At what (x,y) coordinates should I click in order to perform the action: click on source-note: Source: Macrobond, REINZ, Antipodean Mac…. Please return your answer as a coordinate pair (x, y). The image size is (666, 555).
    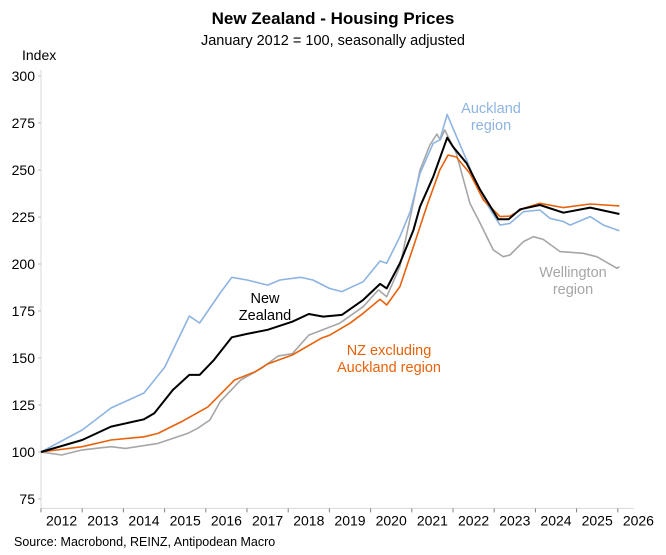
    Looking at the image, I should click on (144, 542).